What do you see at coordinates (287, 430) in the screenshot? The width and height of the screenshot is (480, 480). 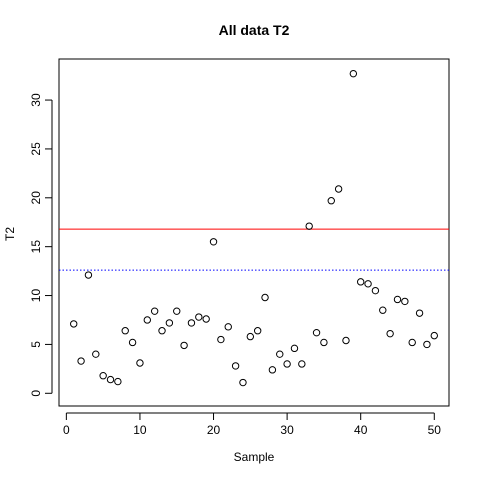 I see `x-tick-label: 30` at bounding box center [287, 430].